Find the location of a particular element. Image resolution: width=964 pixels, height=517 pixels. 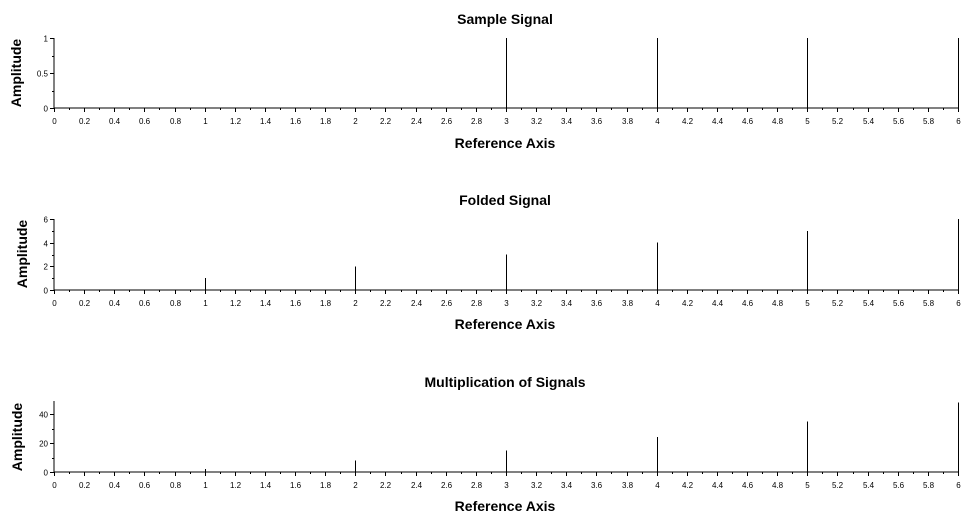

chart-title: Folded Signal is located at coordinates (505, 200).